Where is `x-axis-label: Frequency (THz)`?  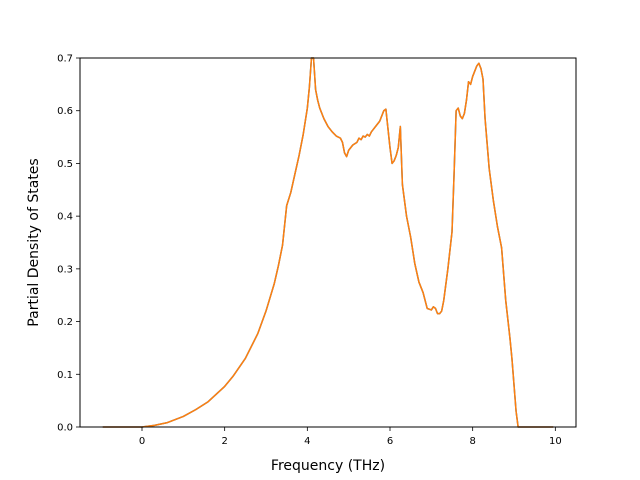
x-axis-label: Frequency (THz) is located at coordinates (328, 466).